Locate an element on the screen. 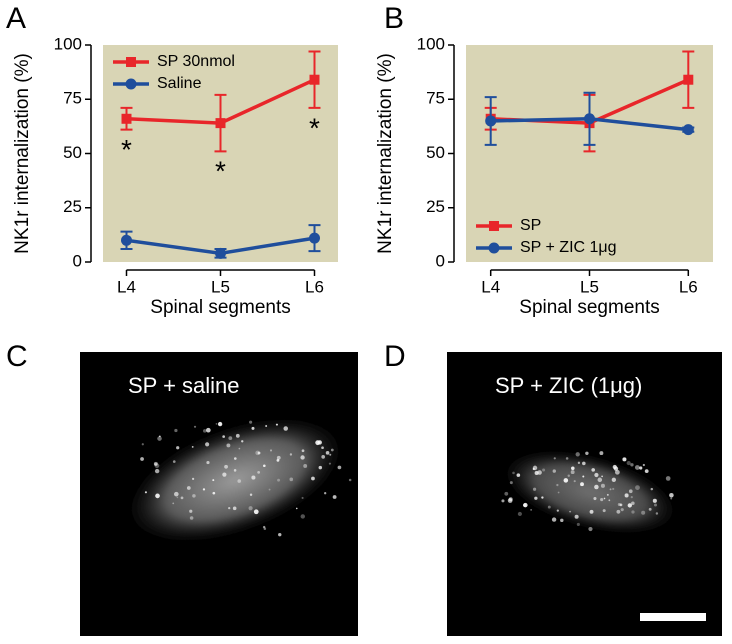 The width and height of the screenshot is (732, 644). legend-marker is located at coordinates (494, 226).